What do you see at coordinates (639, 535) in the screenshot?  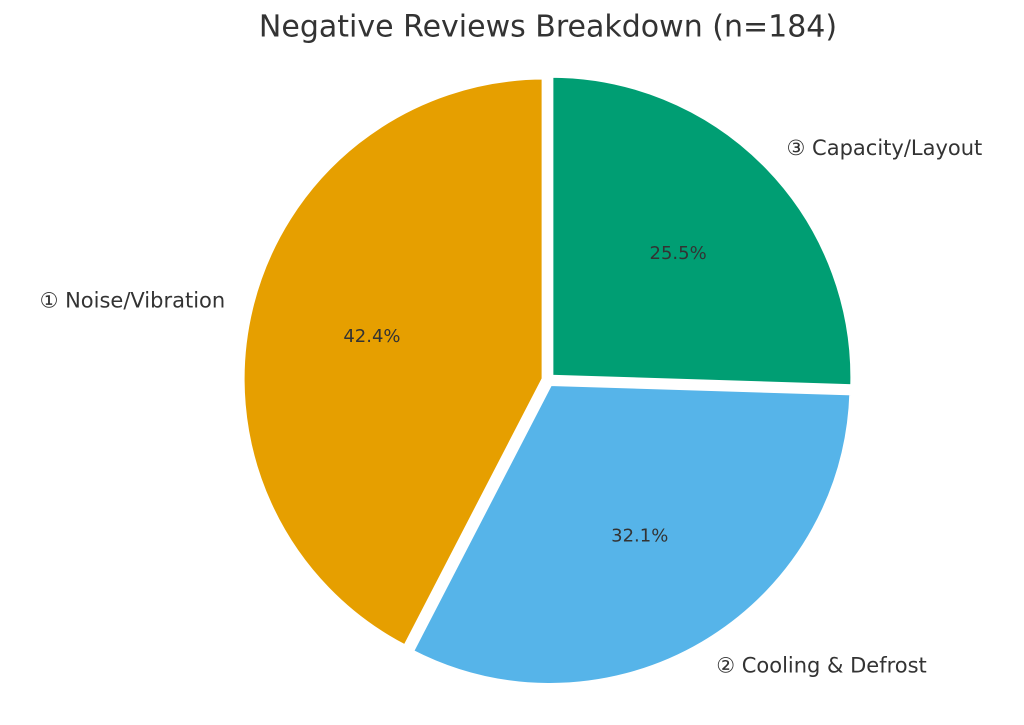 I see `value-label: 32.1%` at bounding box center [639, 535].